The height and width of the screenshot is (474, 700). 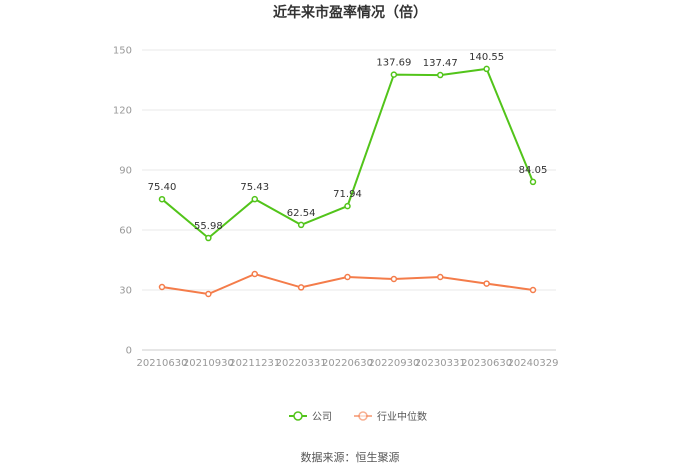 What do you see at coordinates (402, 416) in the screenshot?
I see `legend-label: 行业中位数` at bounding box center [402, 416].